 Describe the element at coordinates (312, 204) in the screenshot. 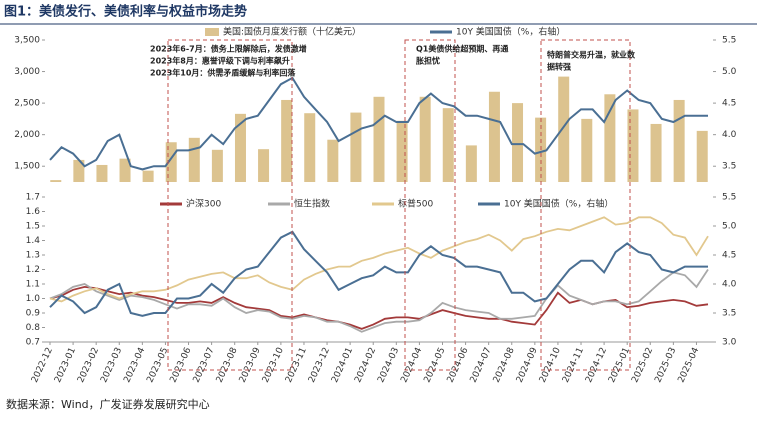

I see `legend-label: 恒生指数` at that location.